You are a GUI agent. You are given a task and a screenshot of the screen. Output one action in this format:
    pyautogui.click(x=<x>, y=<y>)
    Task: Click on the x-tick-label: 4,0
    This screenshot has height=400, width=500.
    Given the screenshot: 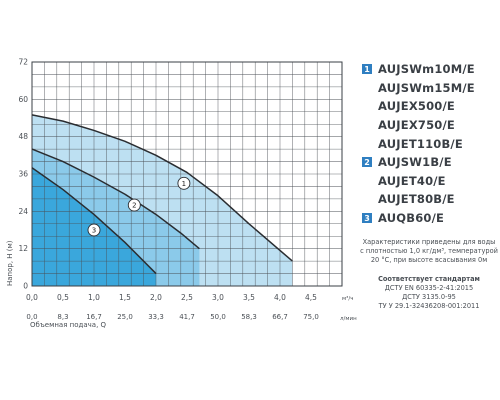 What is the action you would take?
    pyautogui.click(x=280, y=297)
    